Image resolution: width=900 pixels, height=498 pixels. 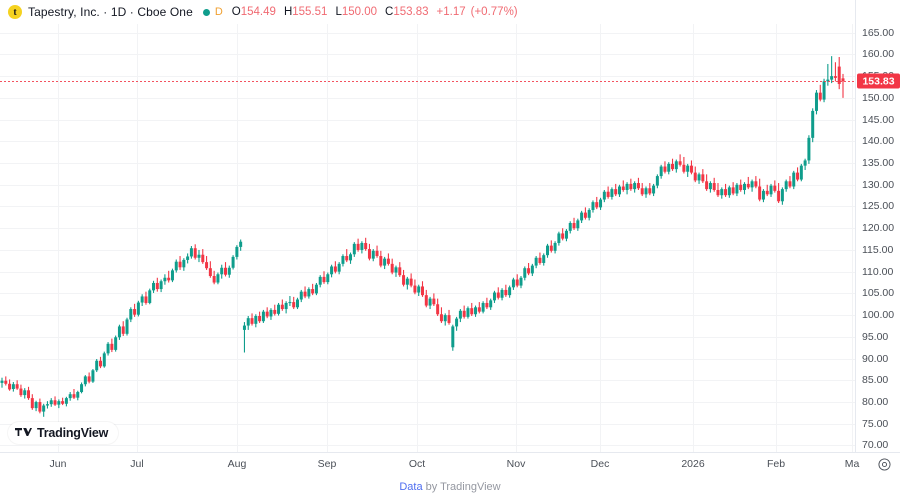 What do you see at coordinates (878, 163) in the screenshot?
I see `price-axis-tick: 135.00` at bounding box center [878, 163].